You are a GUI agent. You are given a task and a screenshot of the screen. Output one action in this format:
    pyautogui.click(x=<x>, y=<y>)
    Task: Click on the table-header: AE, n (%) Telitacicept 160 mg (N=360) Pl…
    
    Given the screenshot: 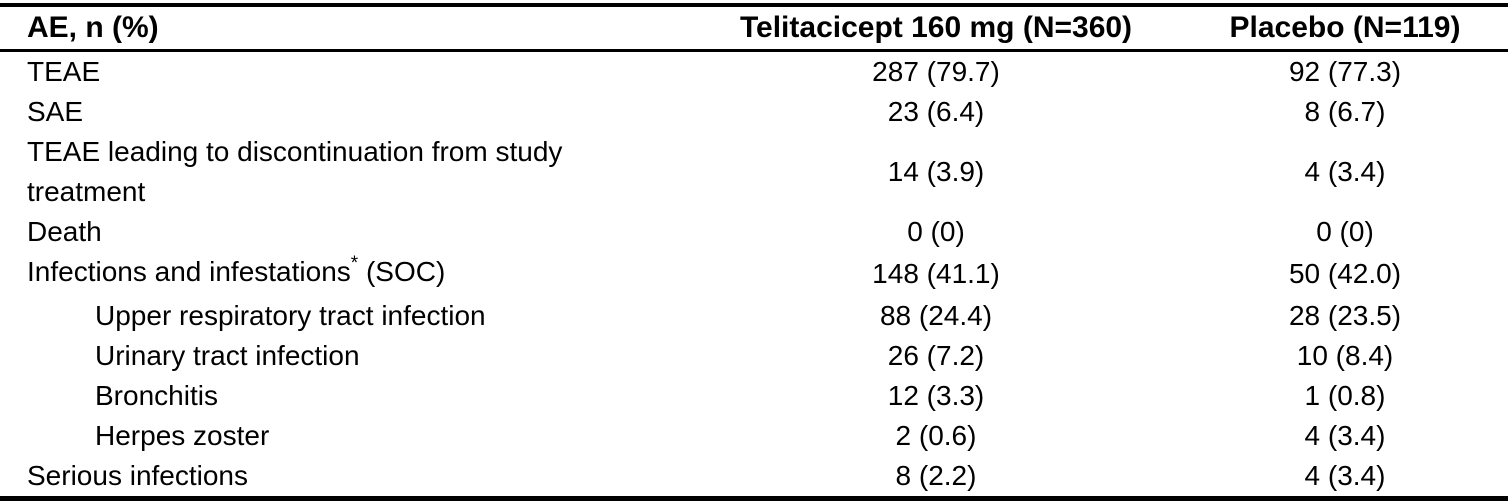 What is the action you would take?
    pyautogui.click(x=754, y=28)
    